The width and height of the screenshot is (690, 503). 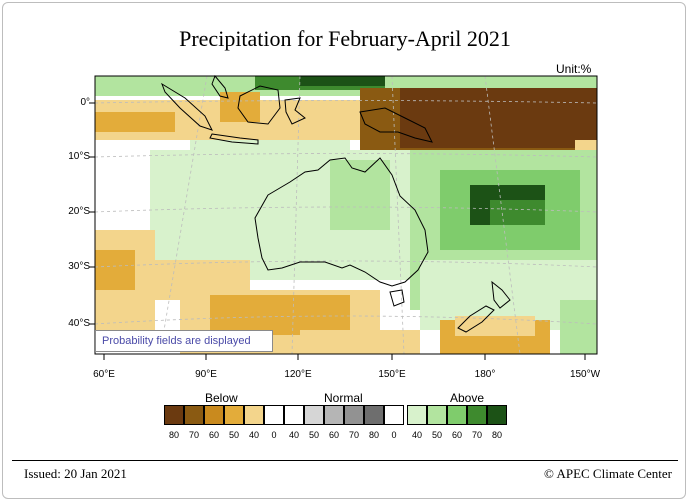 What do you see at coordinates (345, 460) in the screenshot?
I see `footer-rule` at bounding box center [345, 460].